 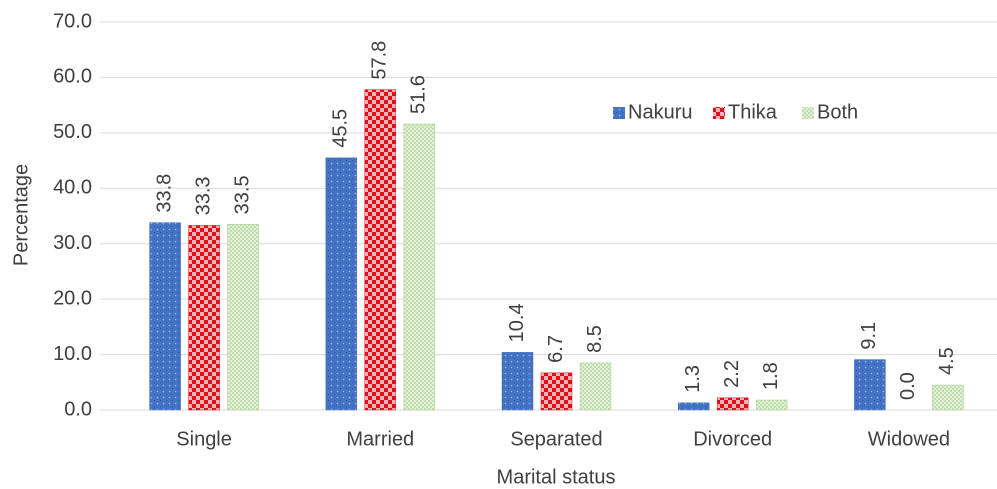 What do you see at coordinates (72, 354) in the screenshot?
I see `y-tick-label: 10.0` at bounding box center [72, 354].